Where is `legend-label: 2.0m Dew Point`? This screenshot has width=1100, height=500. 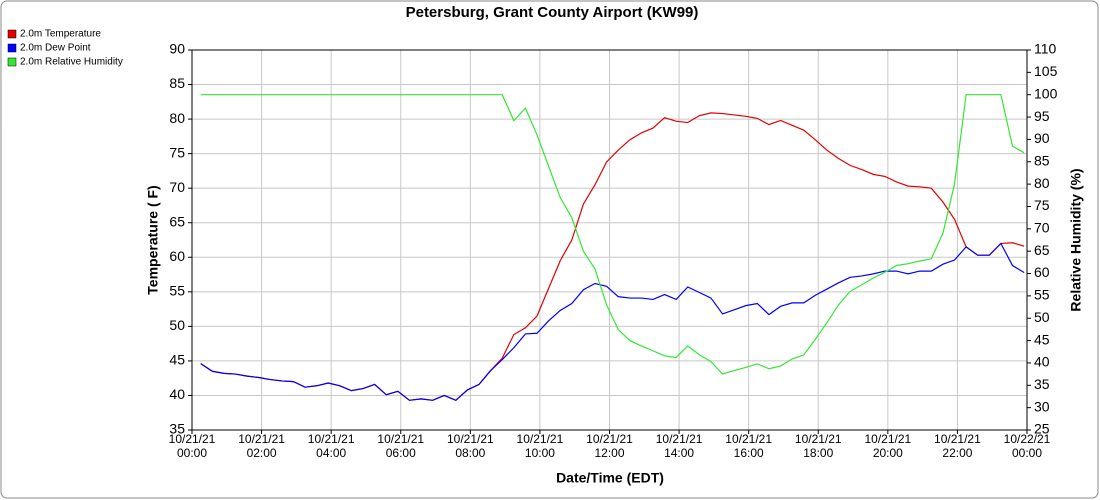 legend-label: 2.0m Dew Point is located at coordinates (55, 48).